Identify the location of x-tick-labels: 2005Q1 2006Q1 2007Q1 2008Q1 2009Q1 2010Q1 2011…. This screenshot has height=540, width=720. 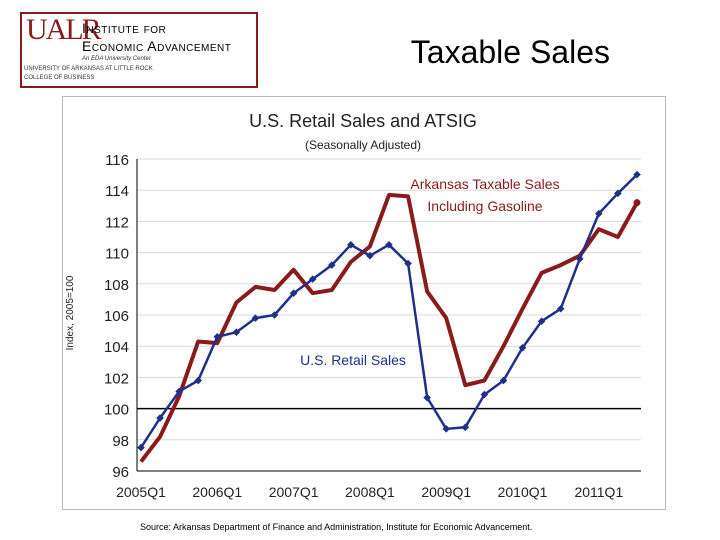
(369, 492).